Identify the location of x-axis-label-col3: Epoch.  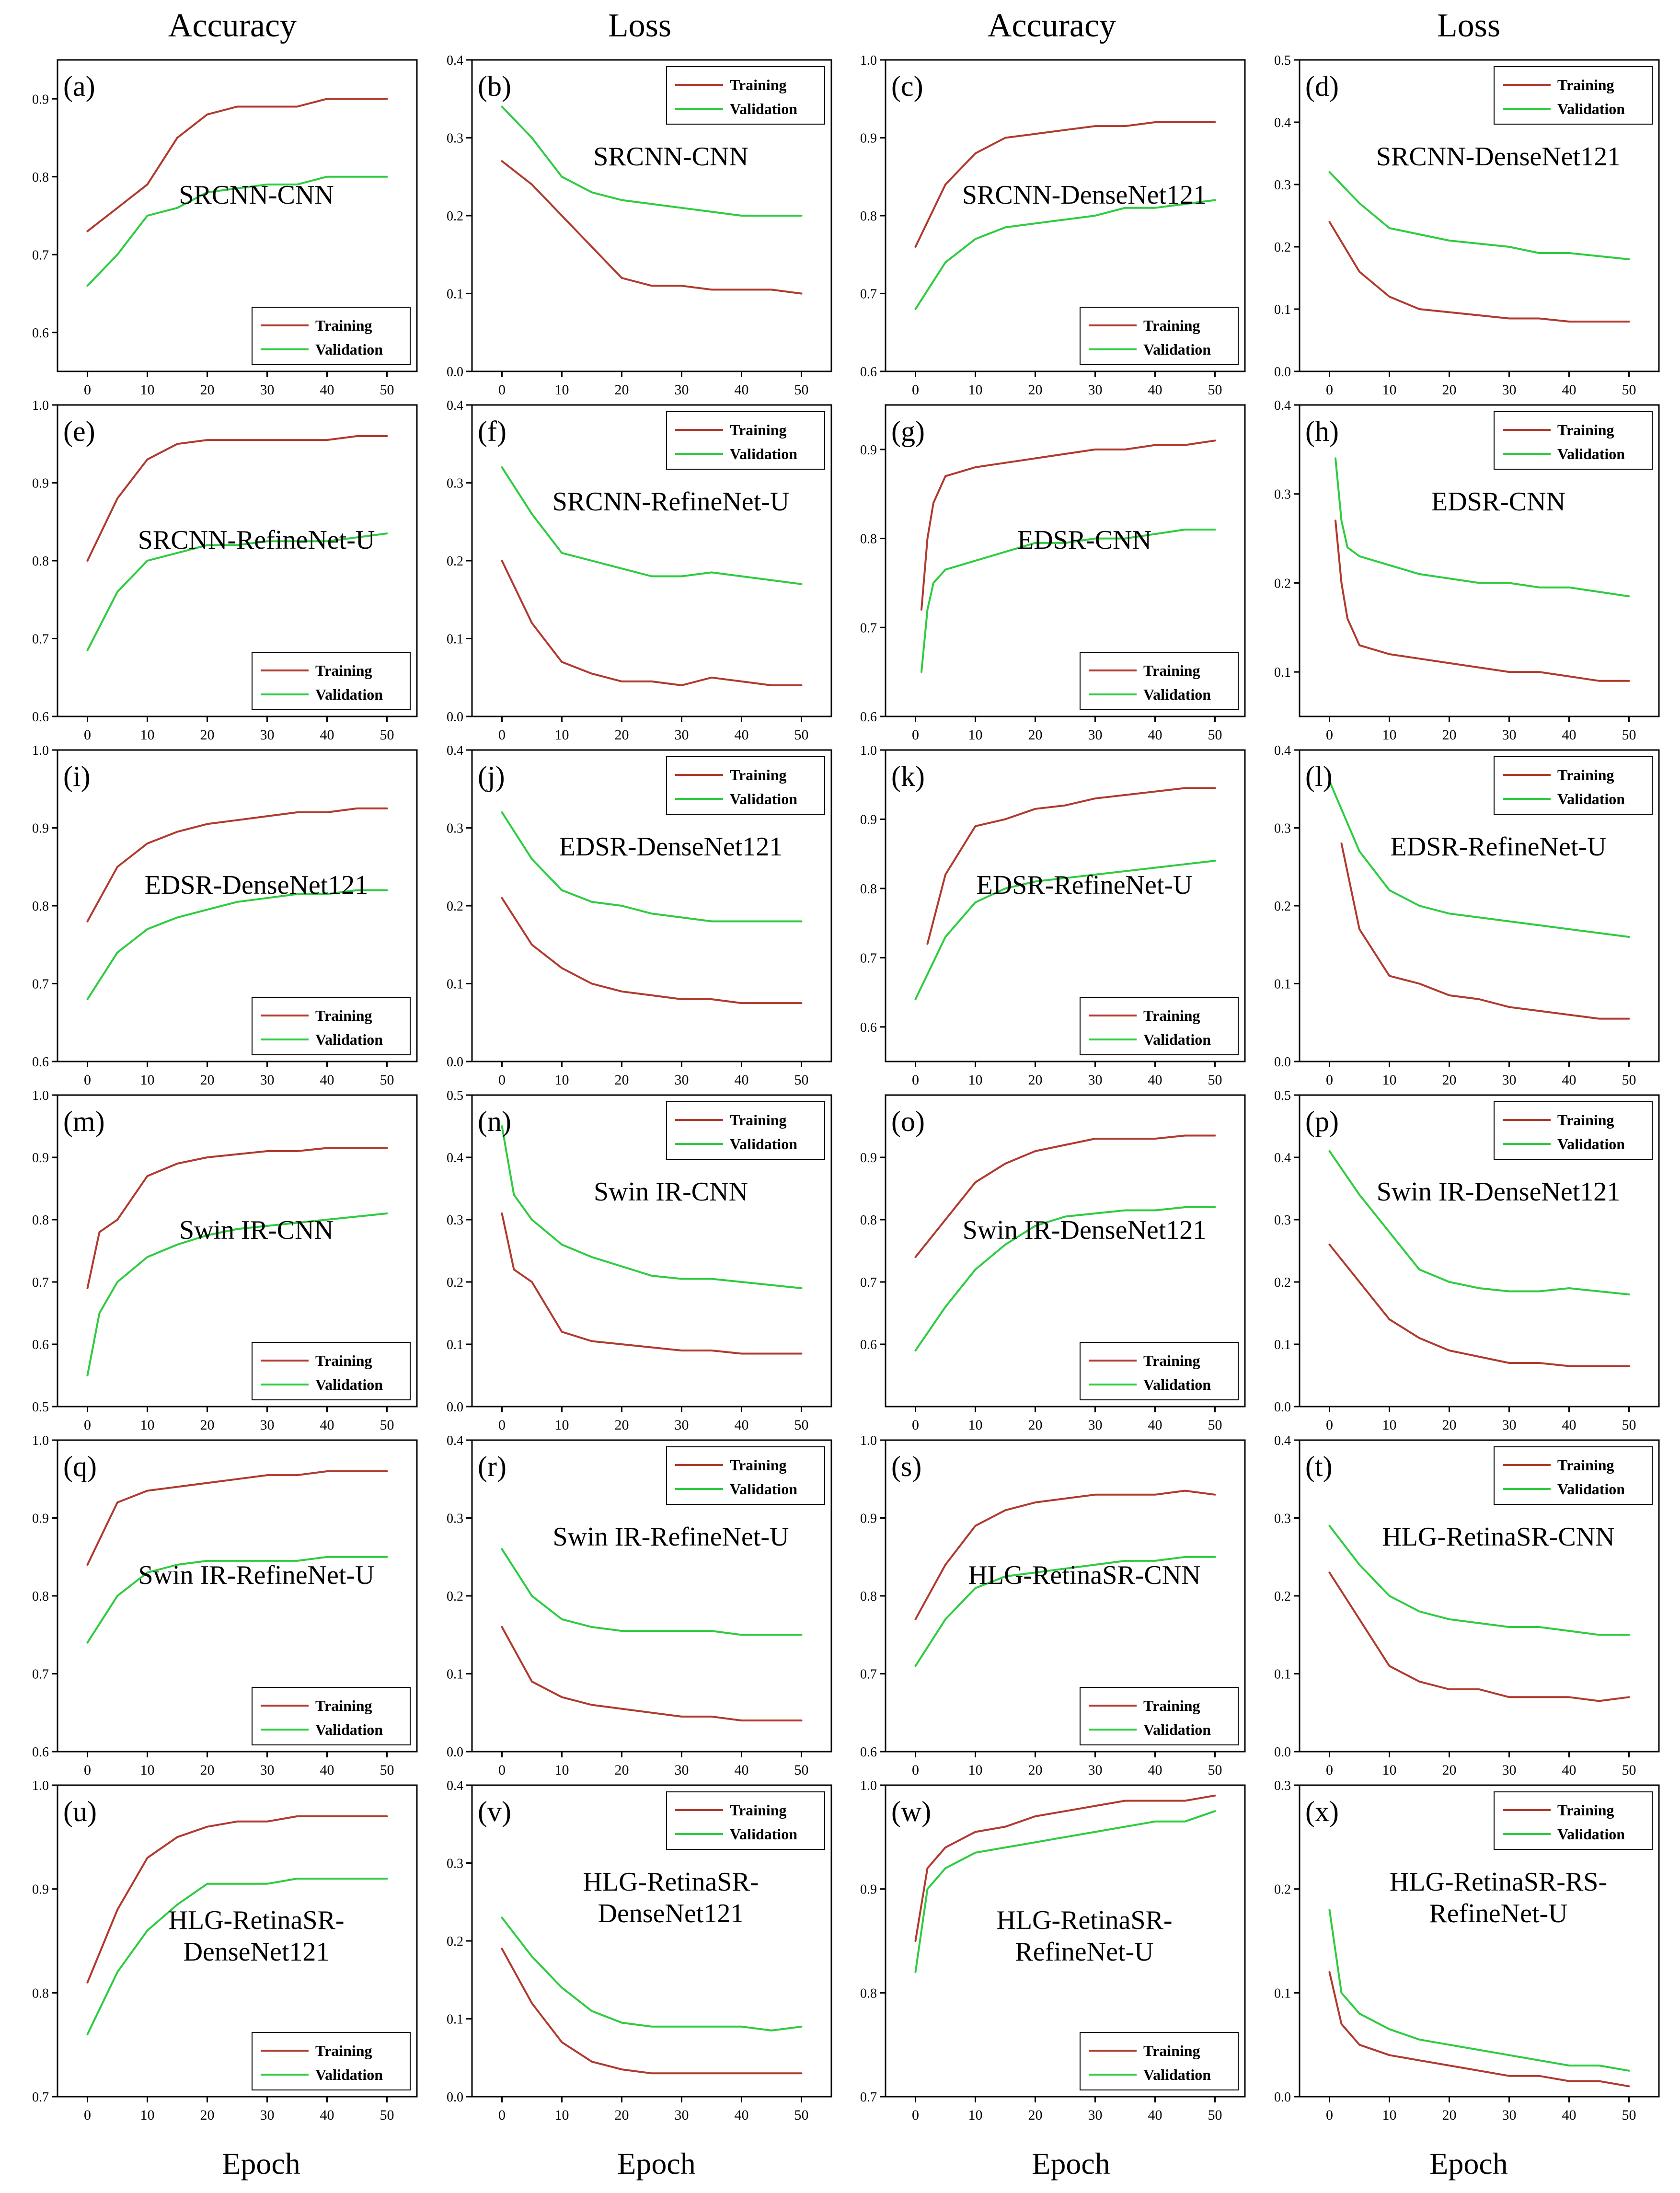
(1071, 2164).